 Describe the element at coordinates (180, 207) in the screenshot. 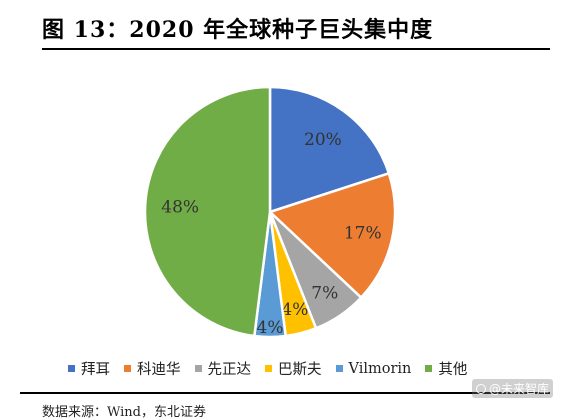

I see `slice-label-5: 48%` at that location.